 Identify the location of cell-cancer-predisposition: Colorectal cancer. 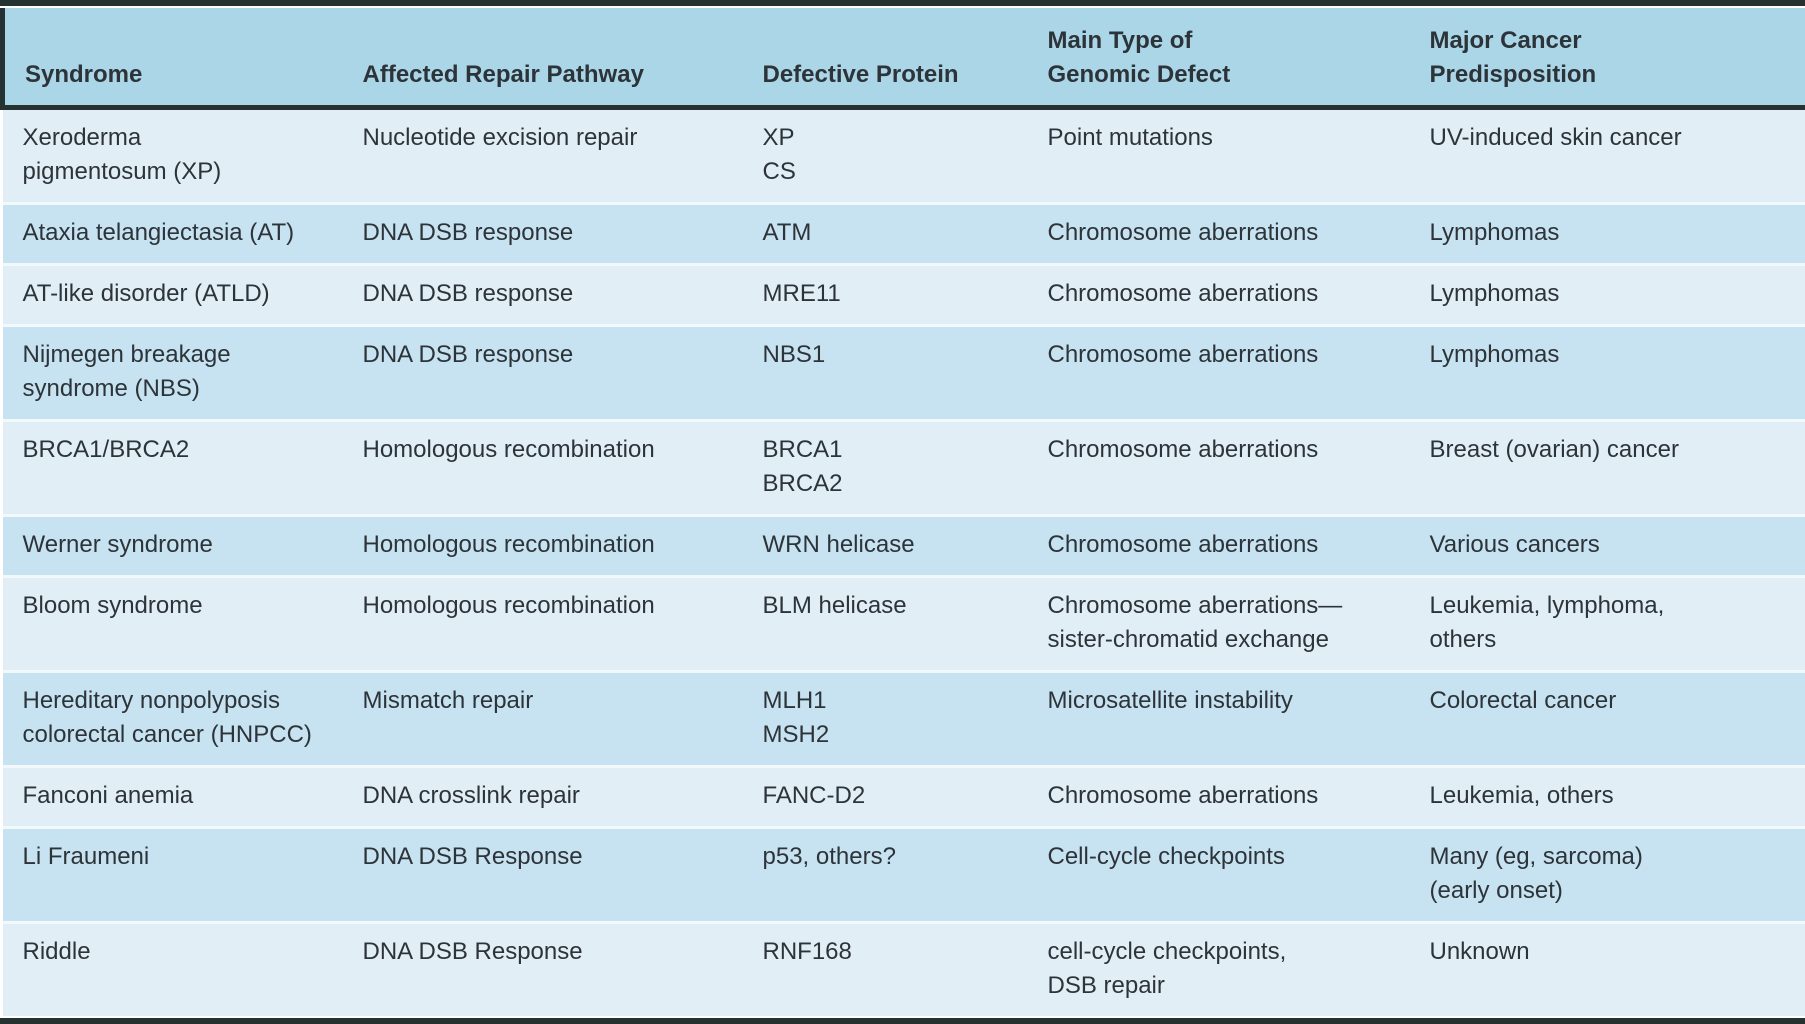
(1617, 719).